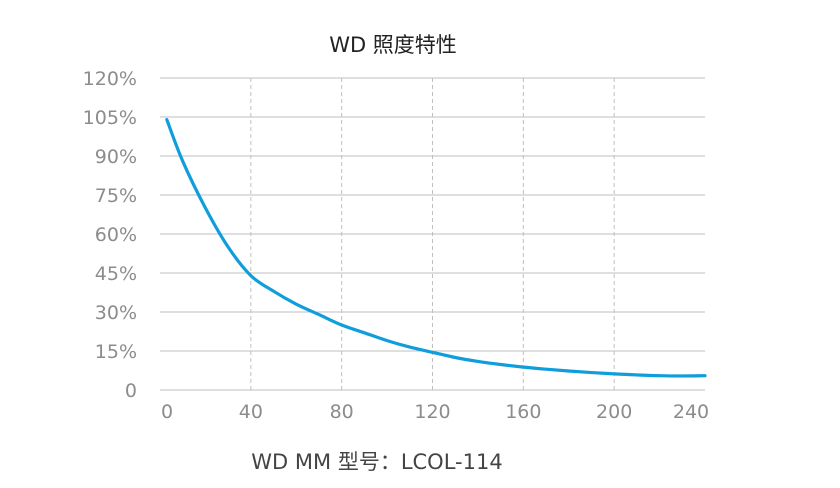  Describe the element at coordinates (131, 391) in the screenshot. I see `y-tick-label: 0` at that location.